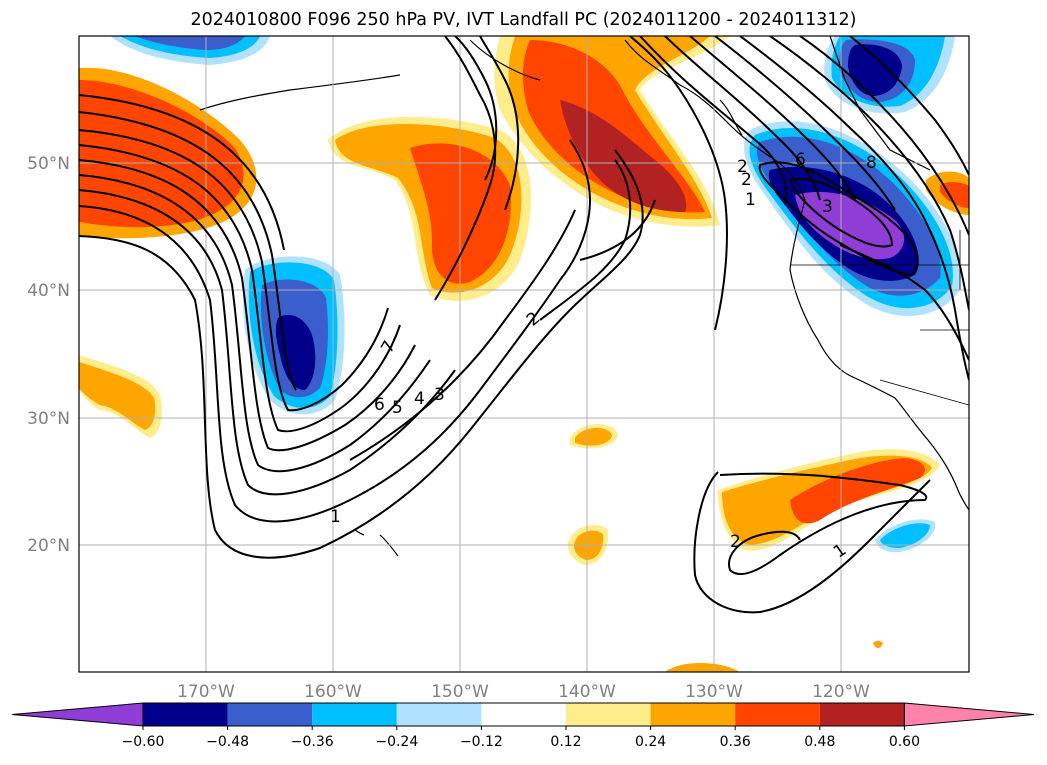 Image resolution: width=1047 pixels, height=765 pixels. Describe the element at coordinates (819, 742) in the screenshot. I see `colorbar-label: 0.48` at that location.